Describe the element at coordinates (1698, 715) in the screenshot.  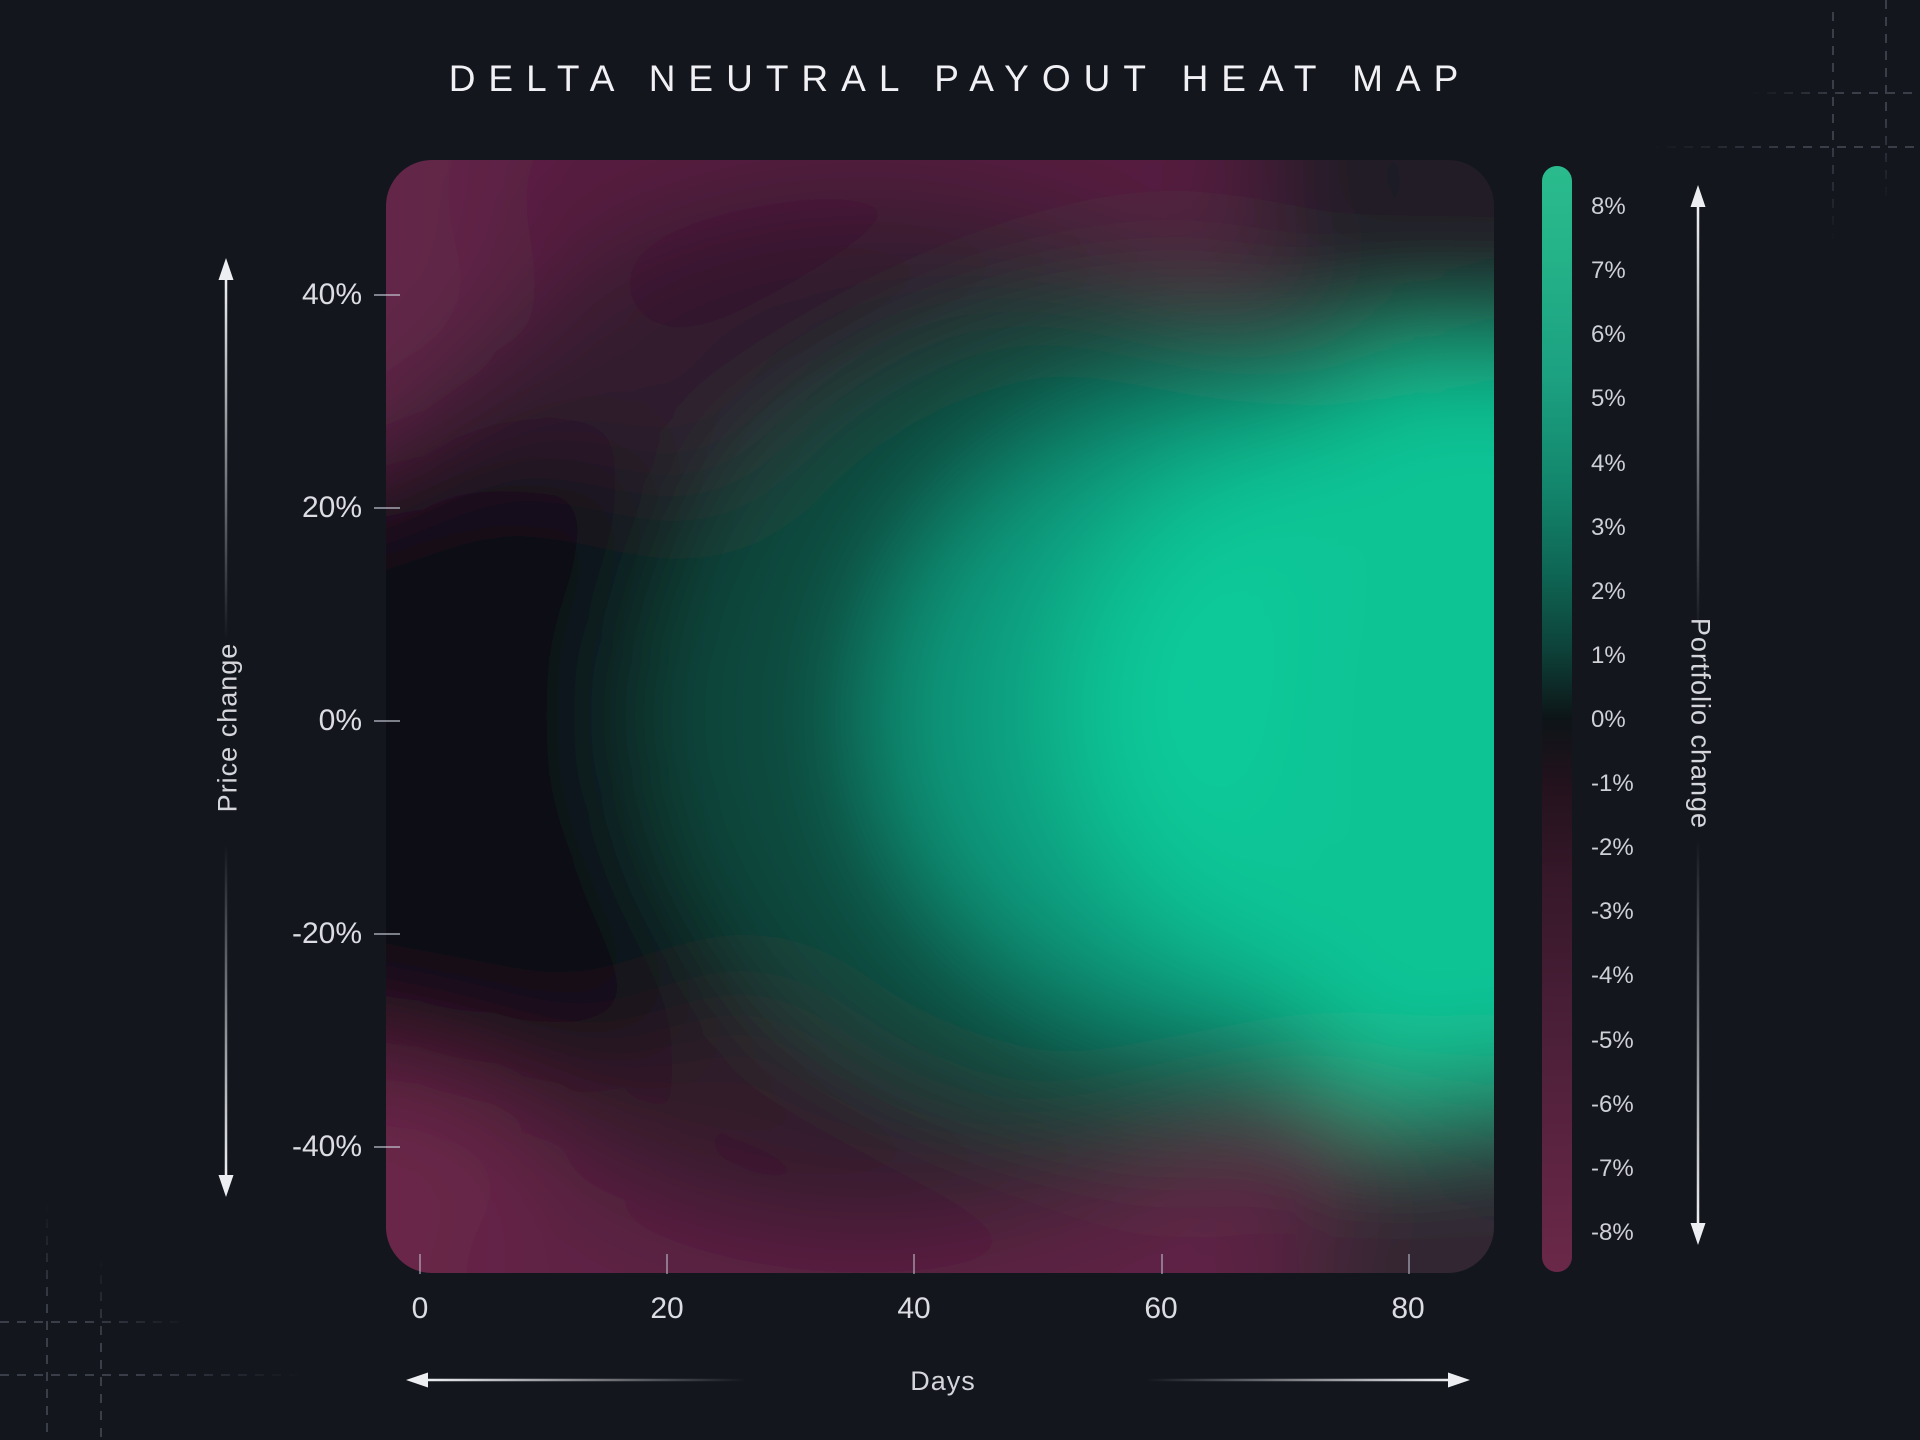
I see `colorbar-range-arrow-icon` at that location.